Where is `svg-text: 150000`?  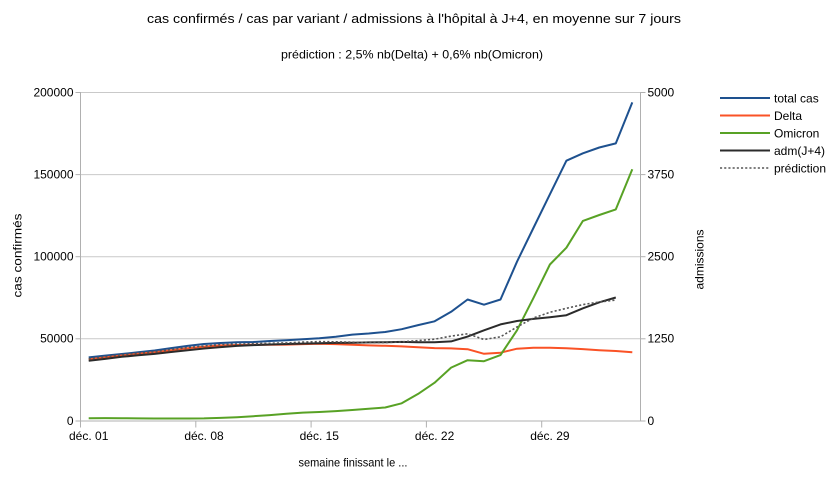 svg-text: 150000 is located at coordinates (53, 175).